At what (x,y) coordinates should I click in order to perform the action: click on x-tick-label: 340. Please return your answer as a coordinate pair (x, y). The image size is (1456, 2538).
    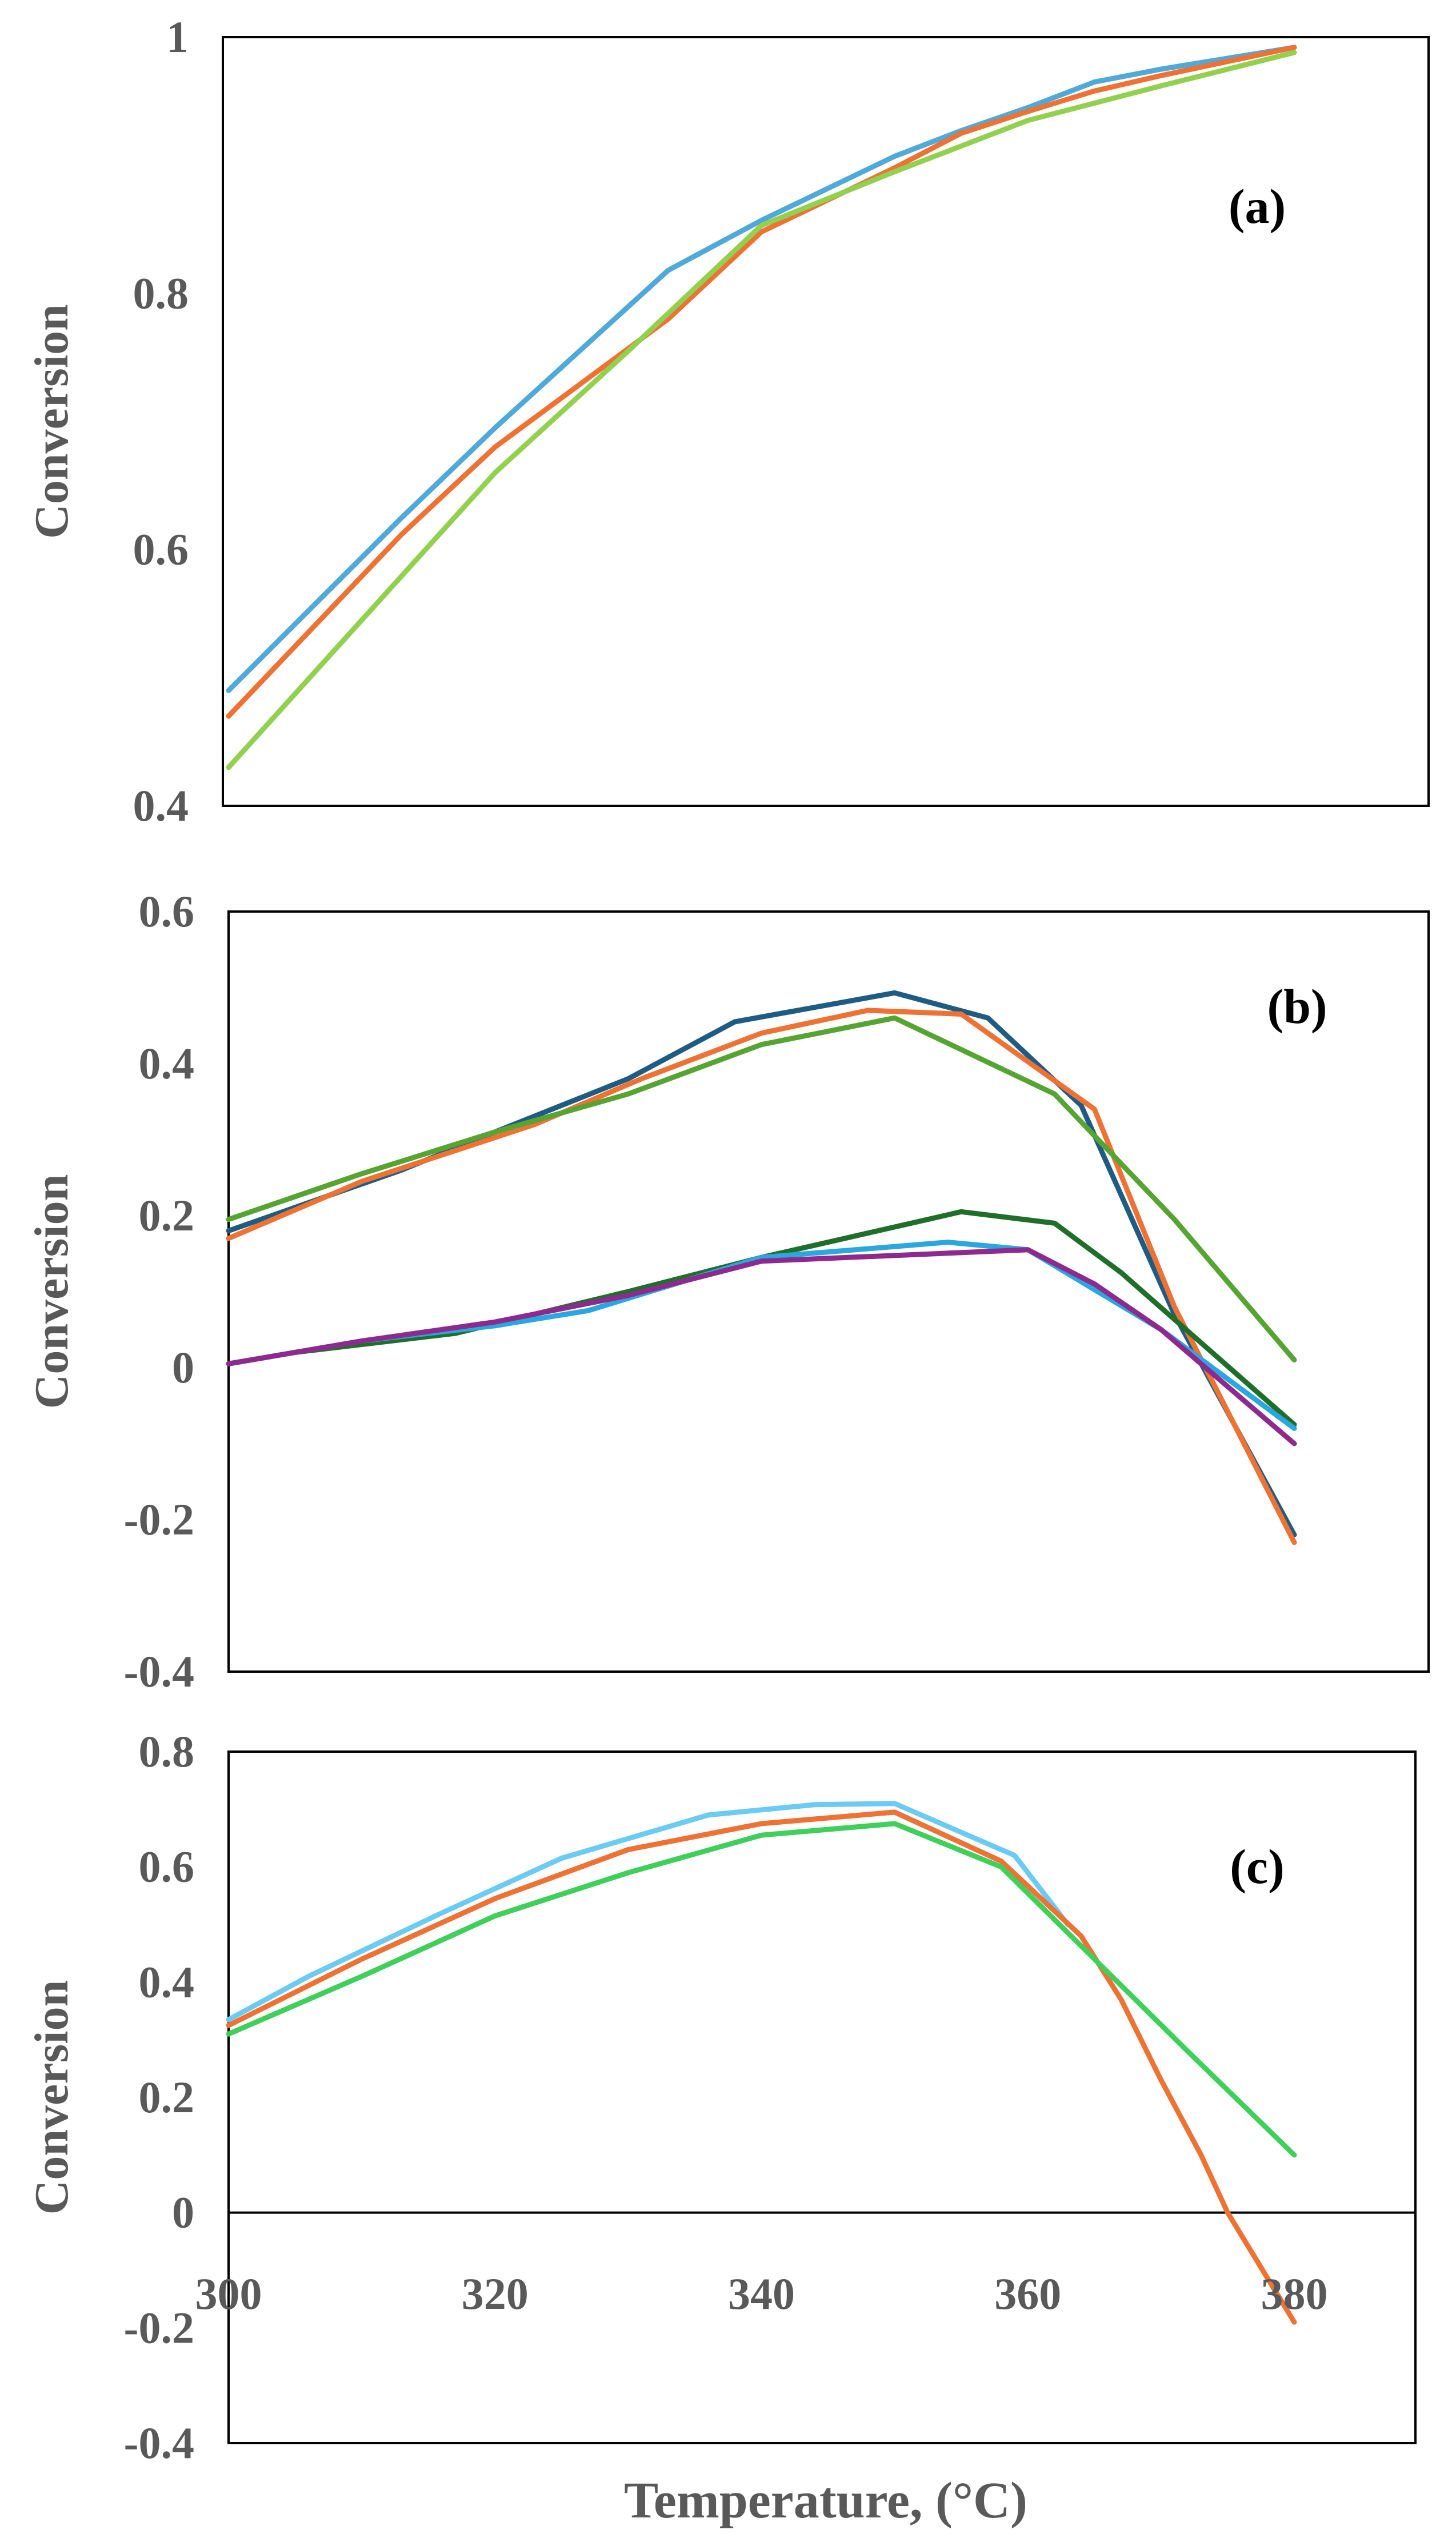
    Looking at the image, I should click on (761, 2294).